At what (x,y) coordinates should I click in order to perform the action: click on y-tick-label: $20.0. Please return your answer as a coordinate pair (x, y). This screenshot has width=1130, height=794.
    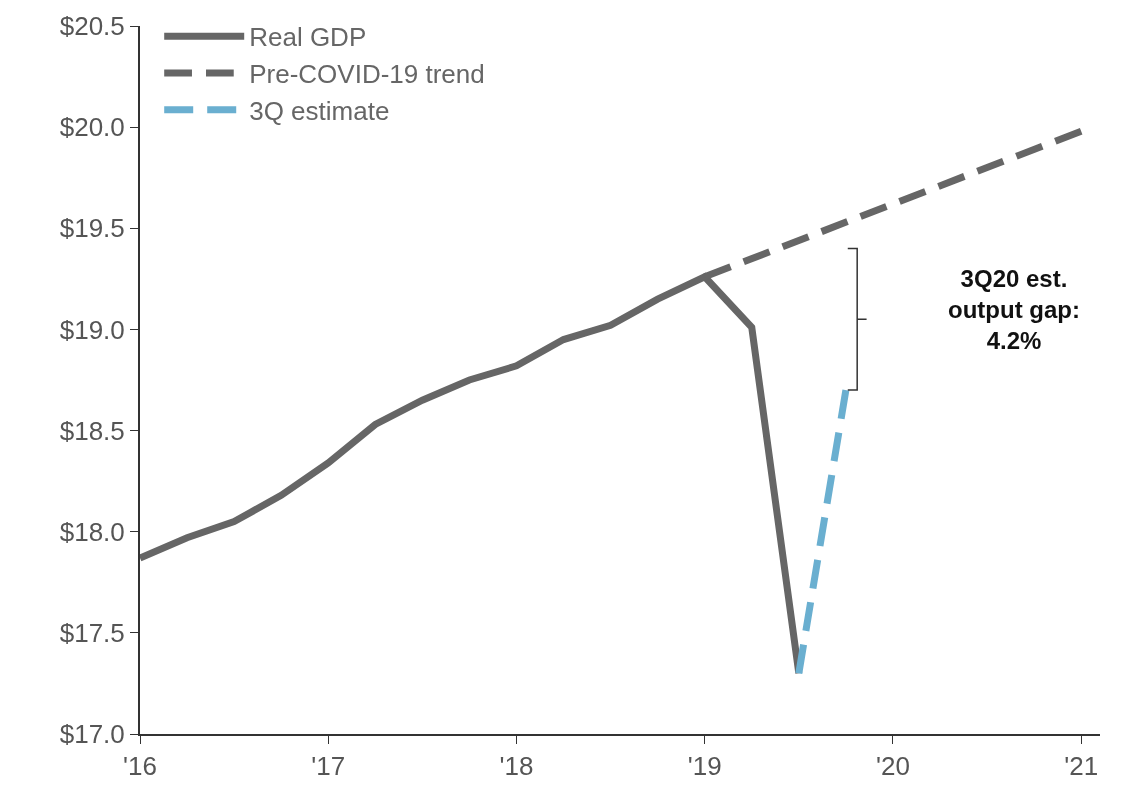
    Looking at the image, I should click on (92, 127).